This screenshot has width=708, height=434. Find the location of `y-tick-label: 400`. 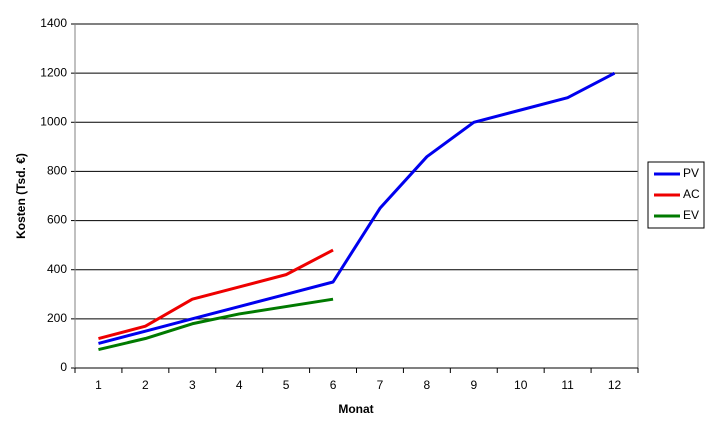

y-tick-label: 400 is located at coordinates (57, 269).